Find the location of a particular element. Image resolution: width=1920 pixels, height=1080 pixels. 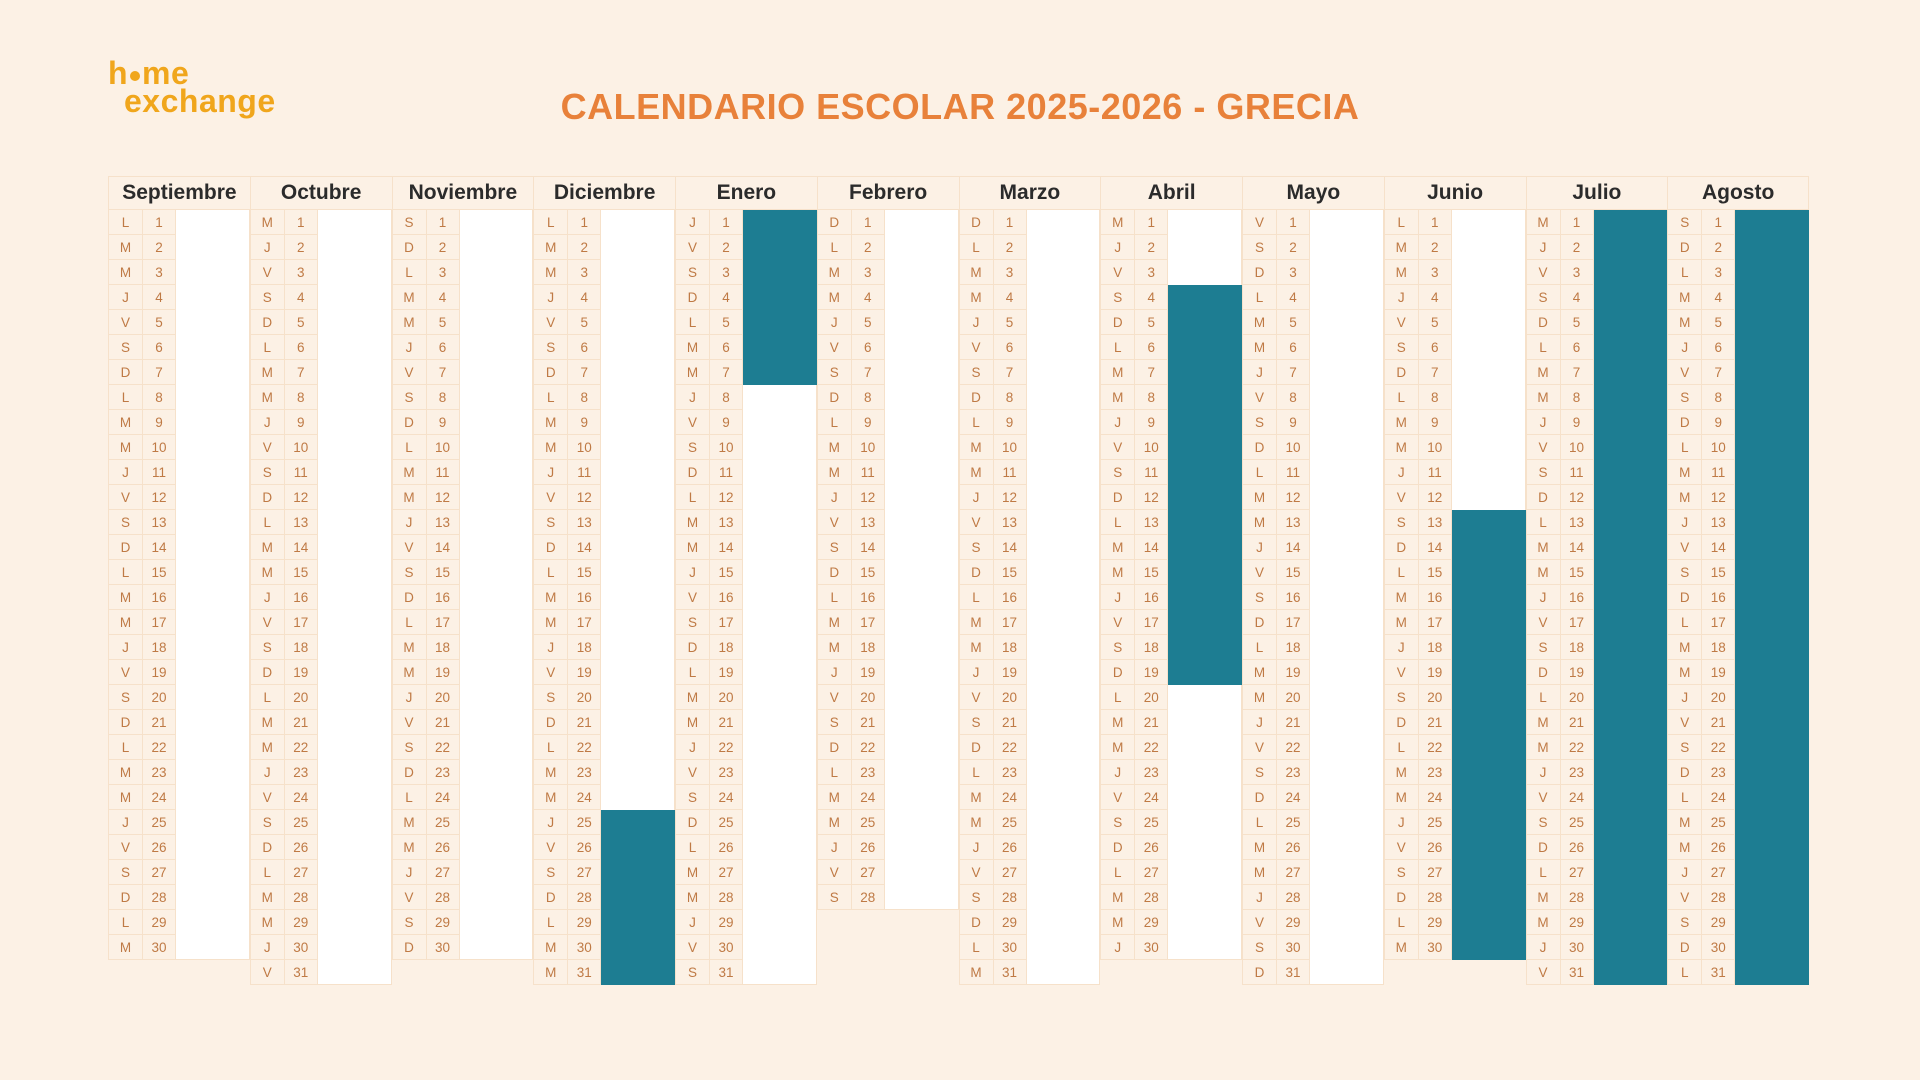

day-number-cell: 30 is located at coordinates (159, 947).